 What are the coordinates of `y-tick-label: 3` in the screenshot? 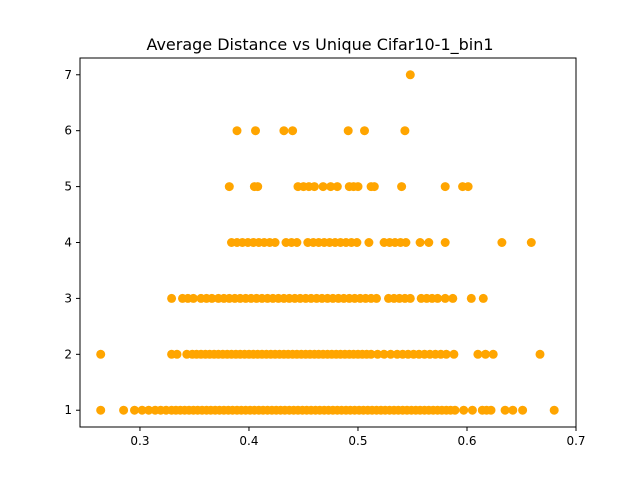 It's located at (68, 298).